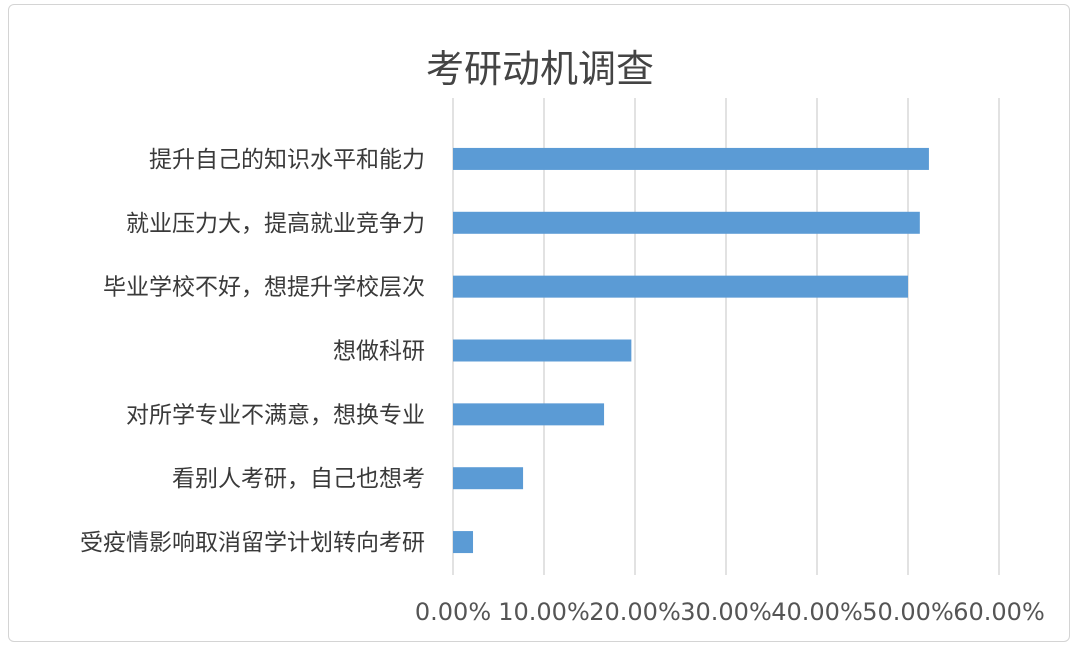  I want to click on x-tick-label: 50.00%, so click(908, 612).